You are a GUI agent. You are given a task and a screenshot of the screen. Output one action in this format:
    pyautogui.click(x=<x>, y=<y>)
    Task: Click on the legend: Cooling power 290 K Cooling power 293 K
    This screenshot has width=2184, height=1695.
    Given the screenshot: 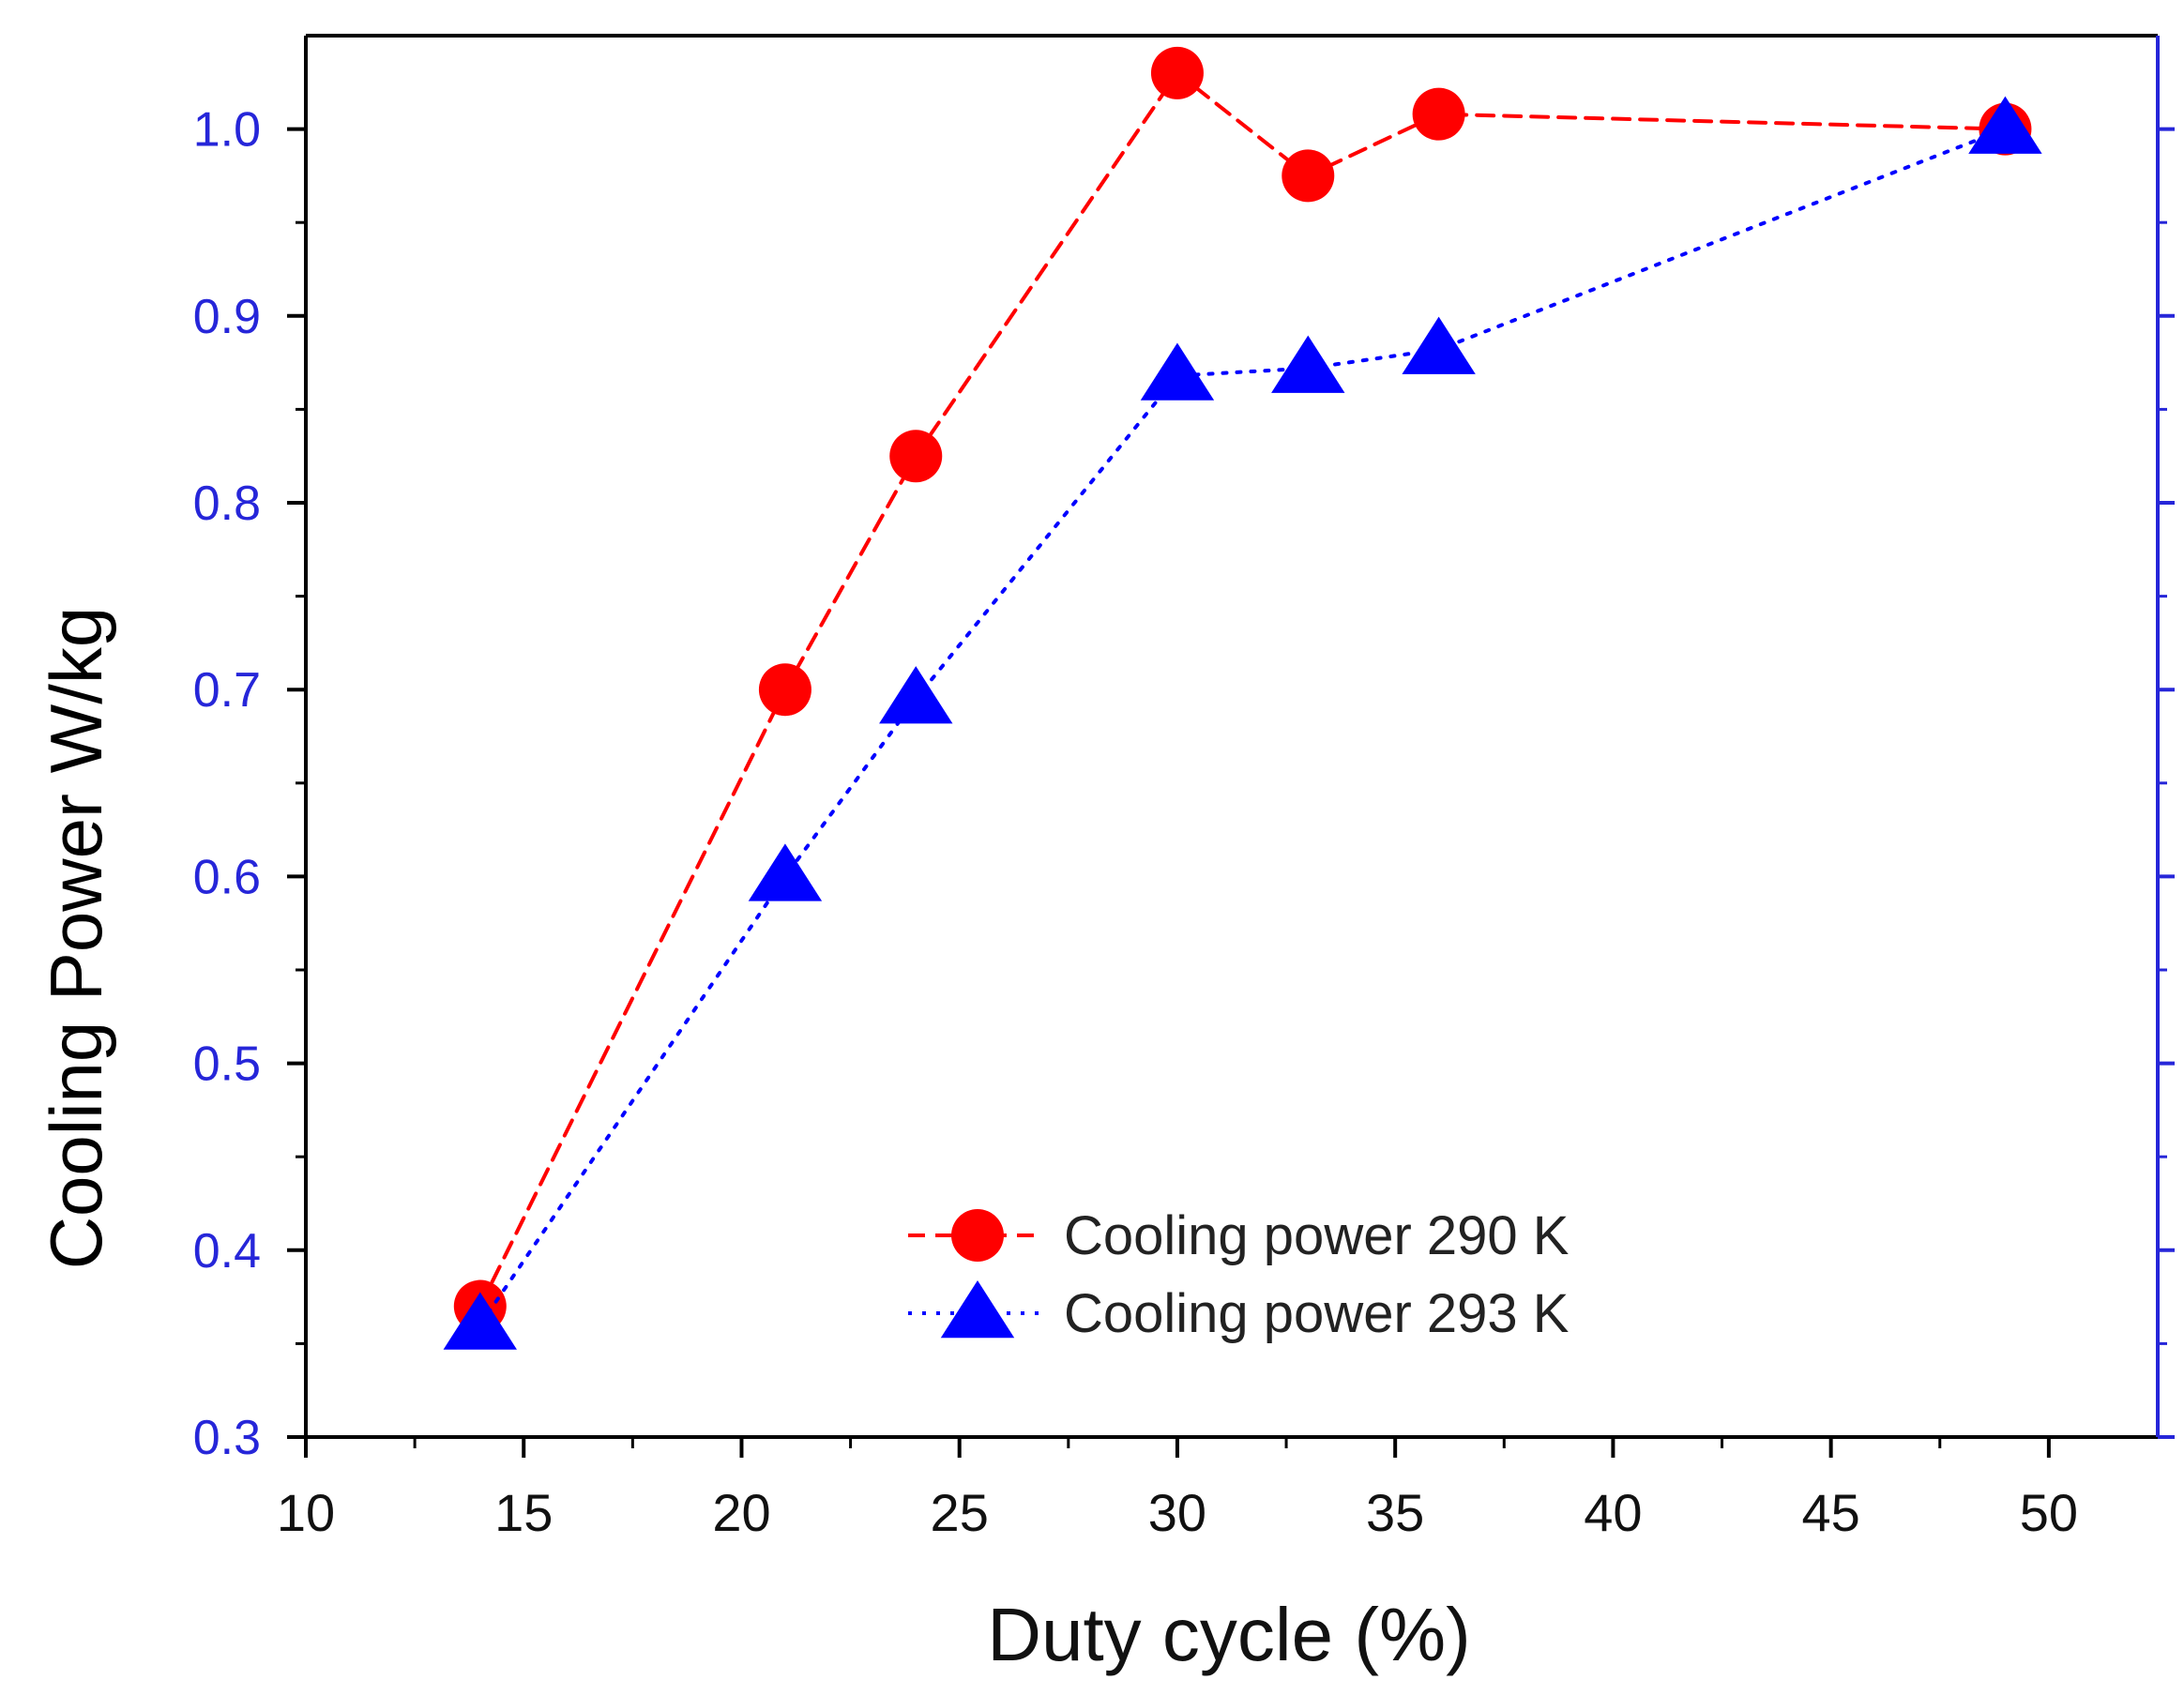 What is the action you would take?
    pyautogui.click(x=1239, y=1274)
    